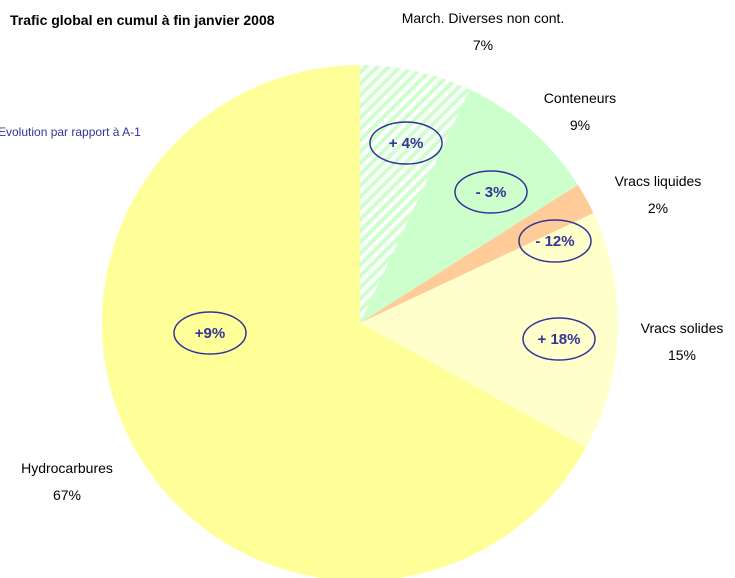  I want to click on category-label: March. Diverses non cont., so click(483, 18).